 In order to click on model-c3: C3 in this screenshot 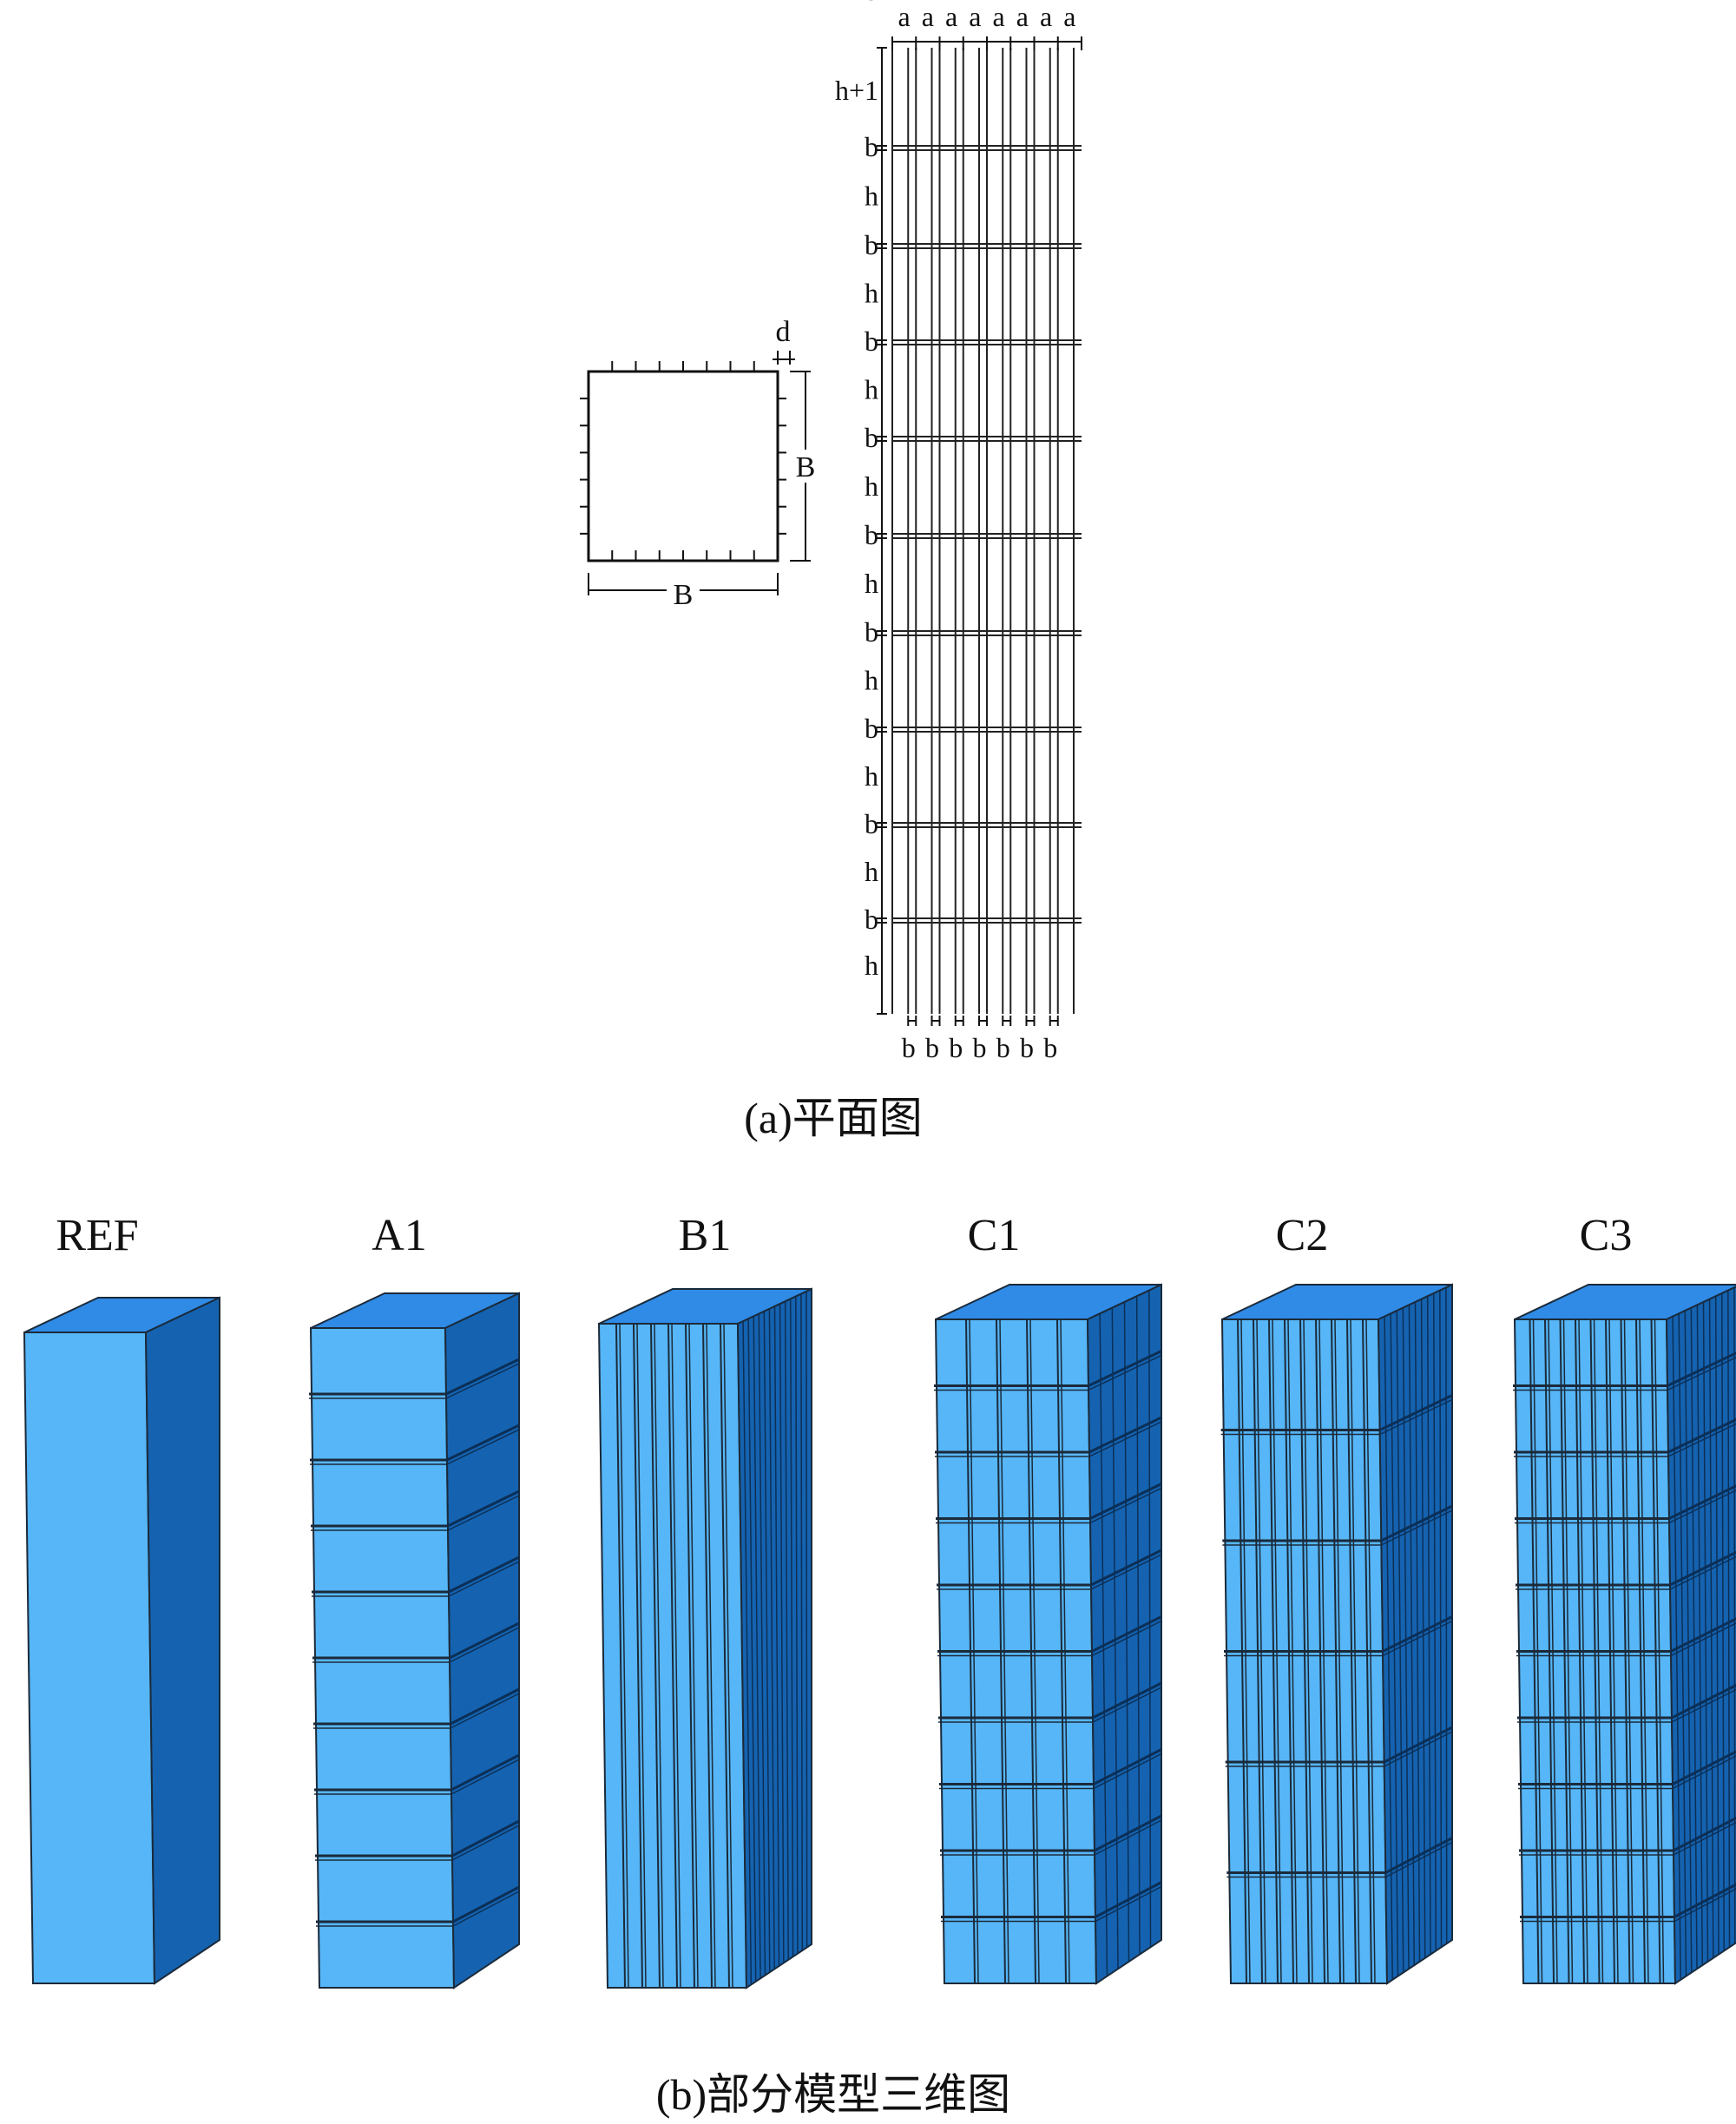, I will do `click(1624, 1598)`.